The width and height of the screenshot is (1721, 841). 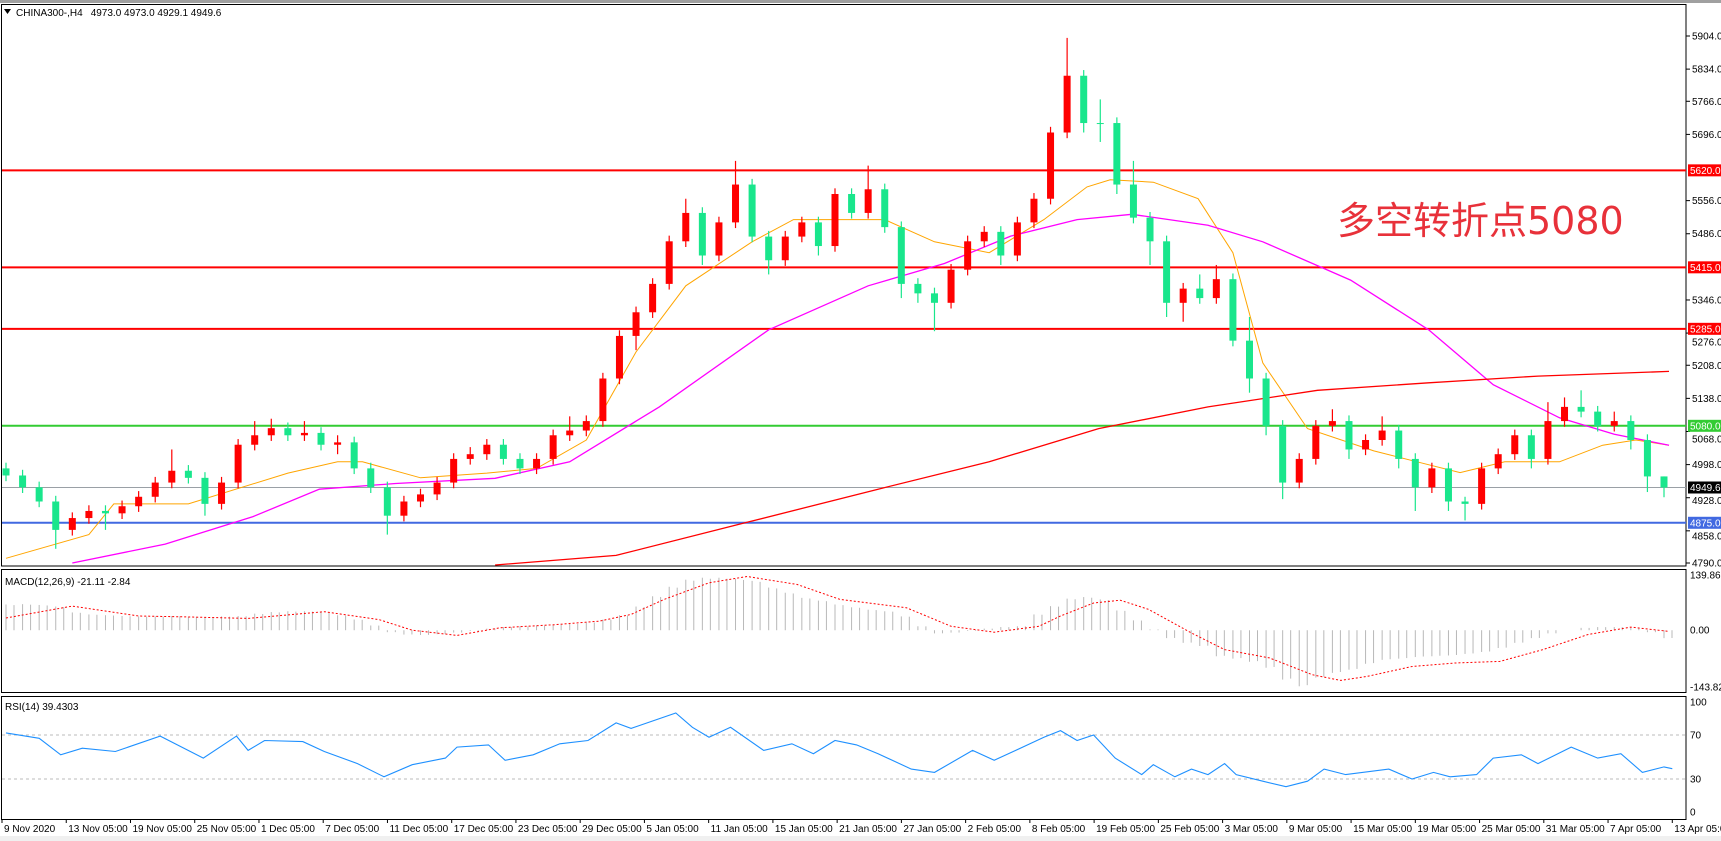 I want to click on macd-panel: 139.86 0.00 -143.82, so click(x=861, y=631).